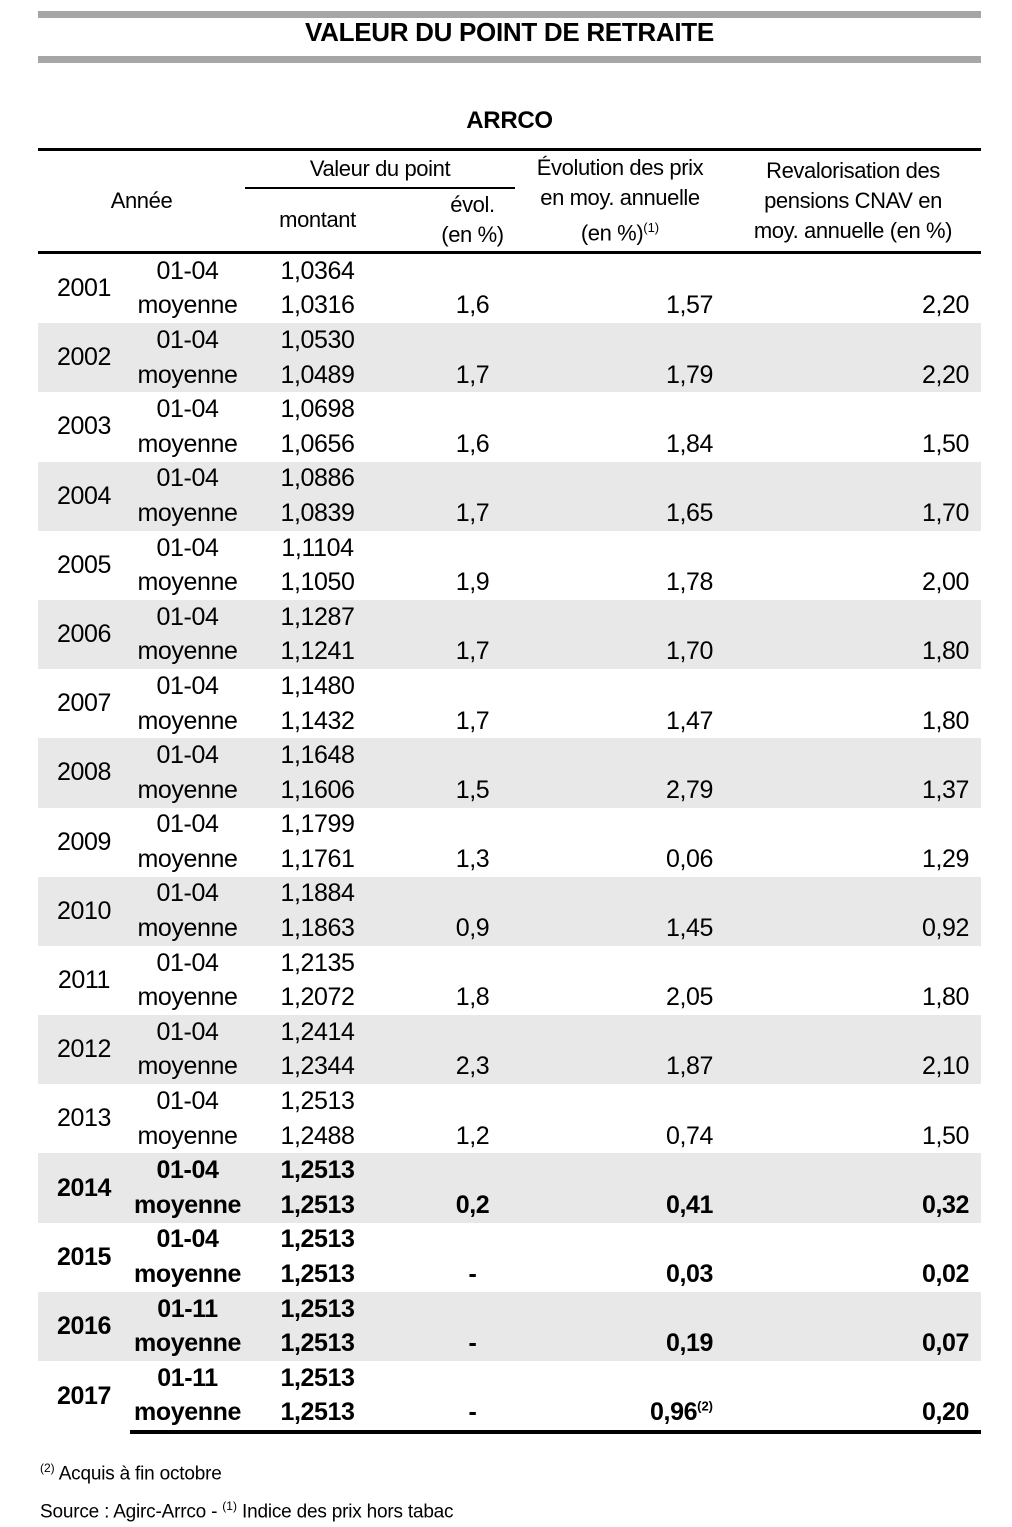  Describe the element at coordinates (131, 1512) in the screenshot. I see `source-text: Source : Agirc-Arrco -` at that location.